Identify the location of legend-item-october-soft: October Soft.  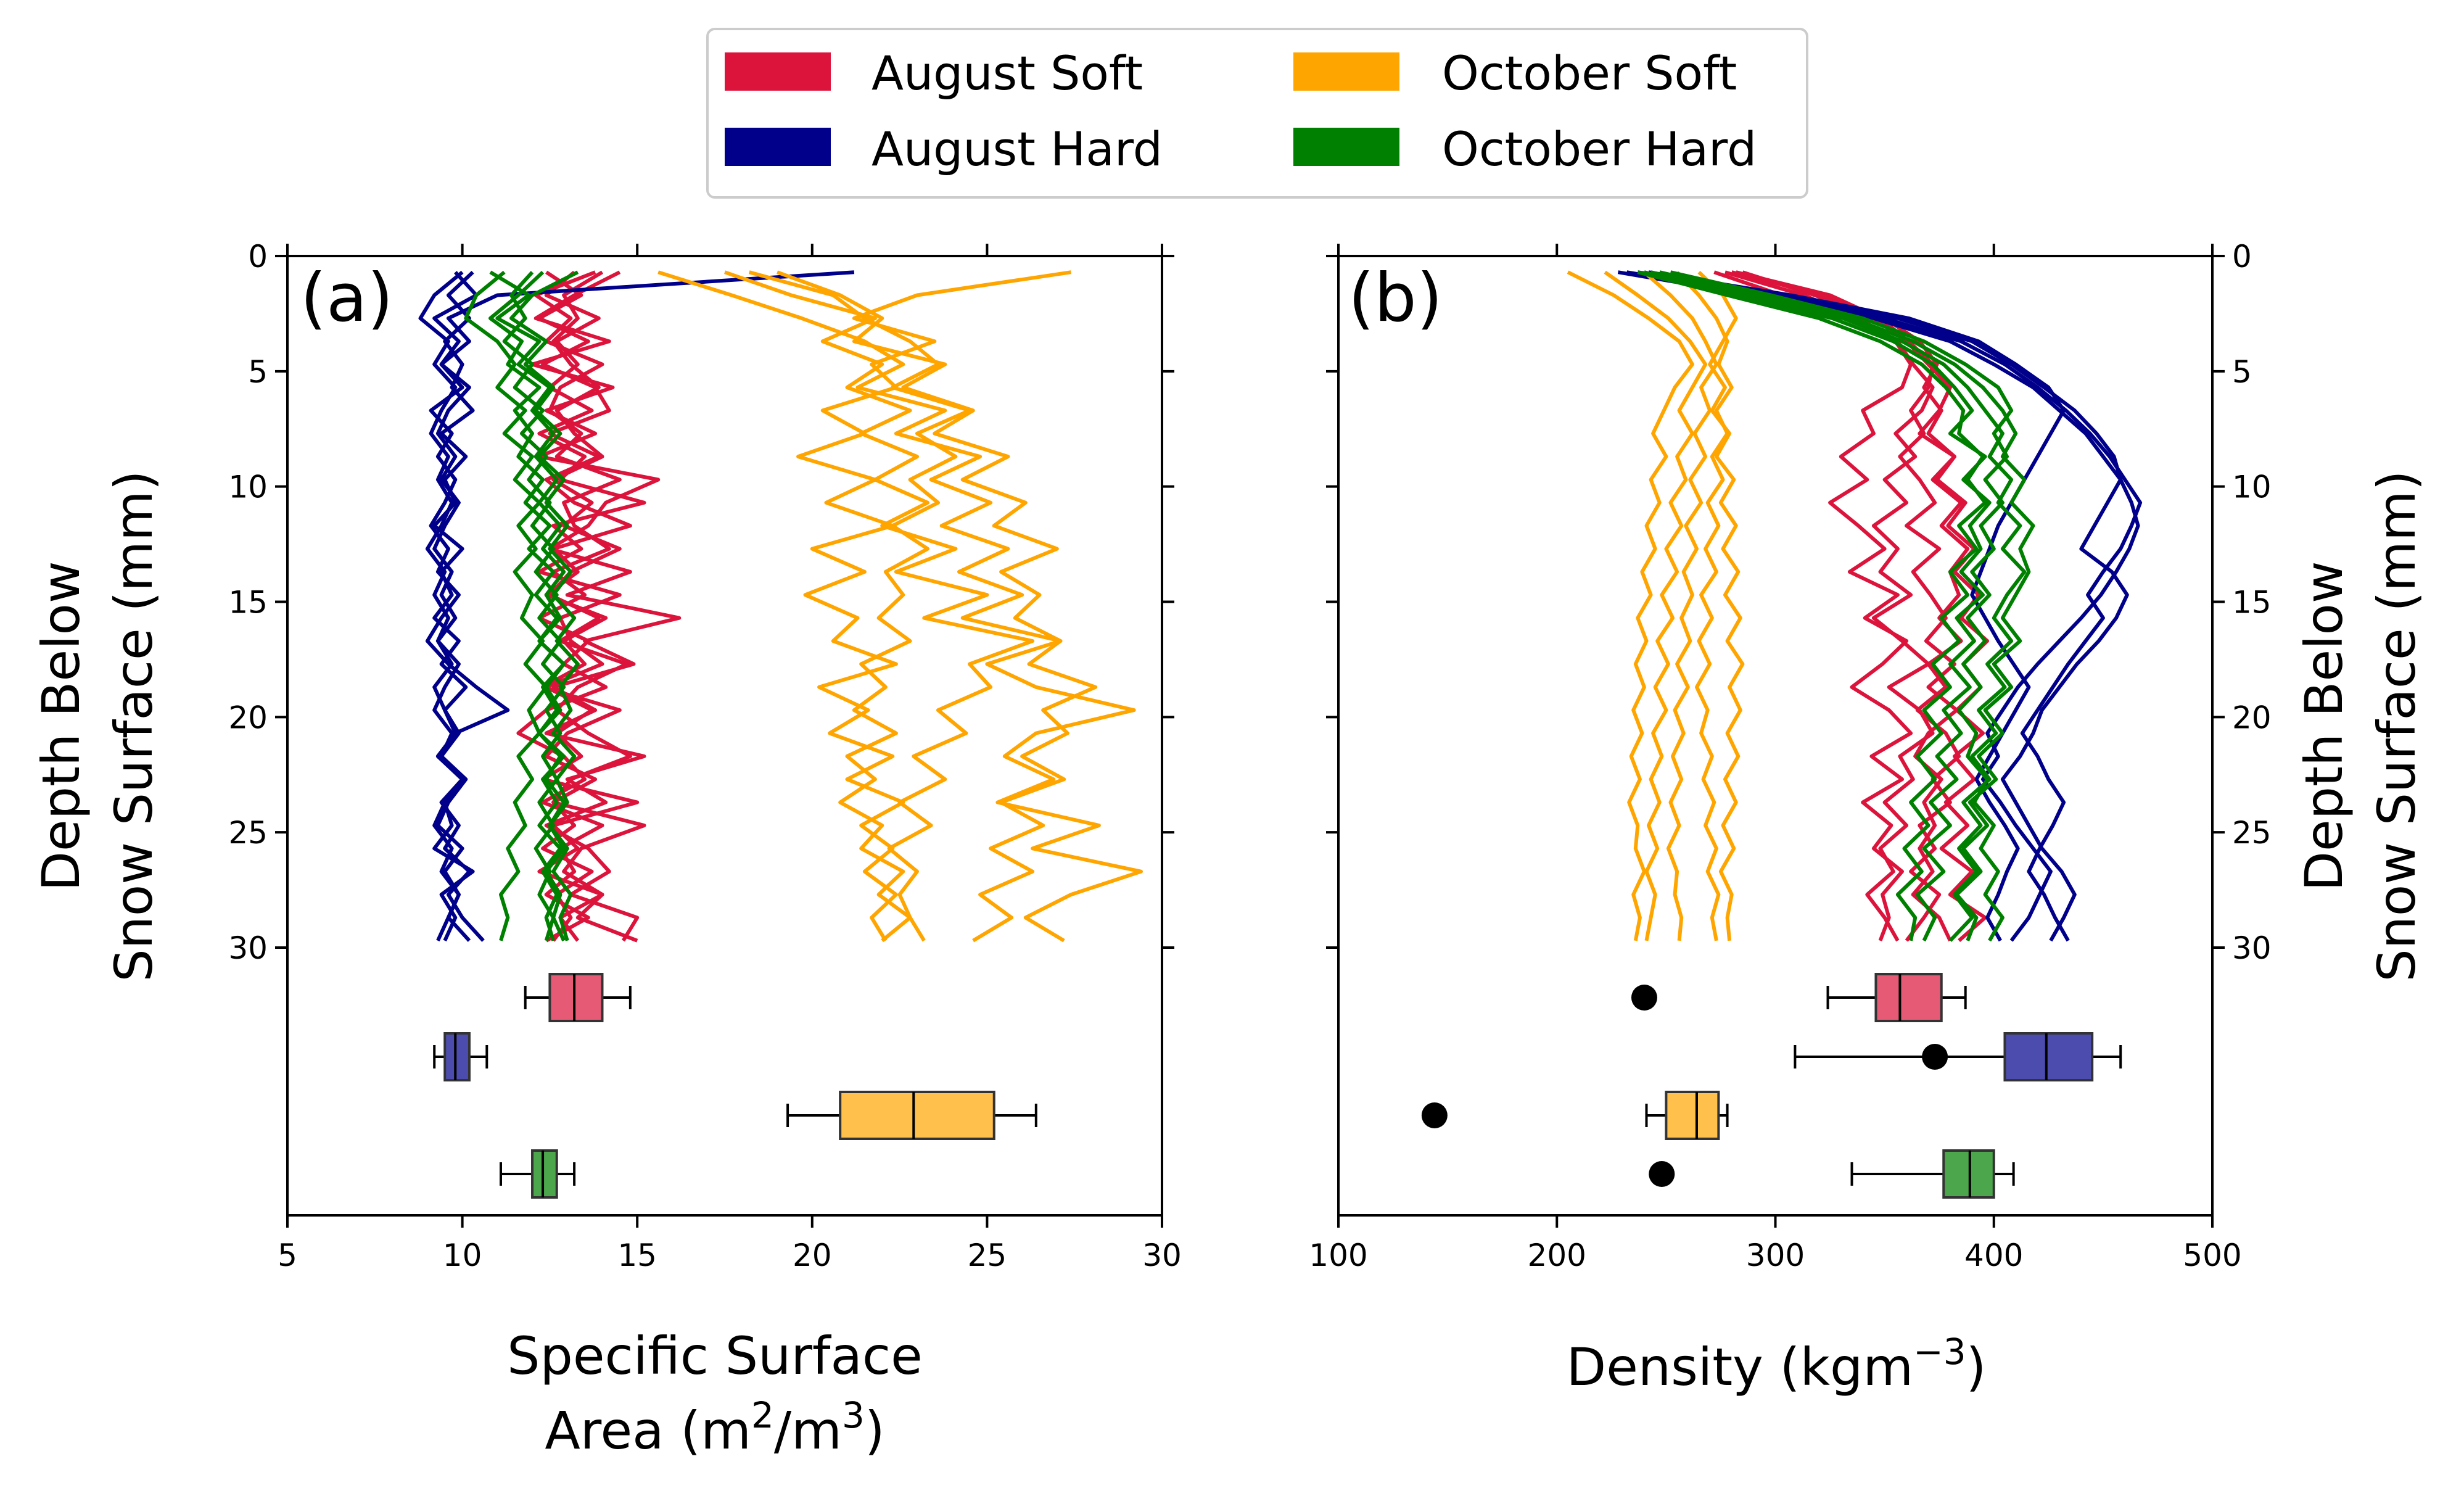
(1515, 73).